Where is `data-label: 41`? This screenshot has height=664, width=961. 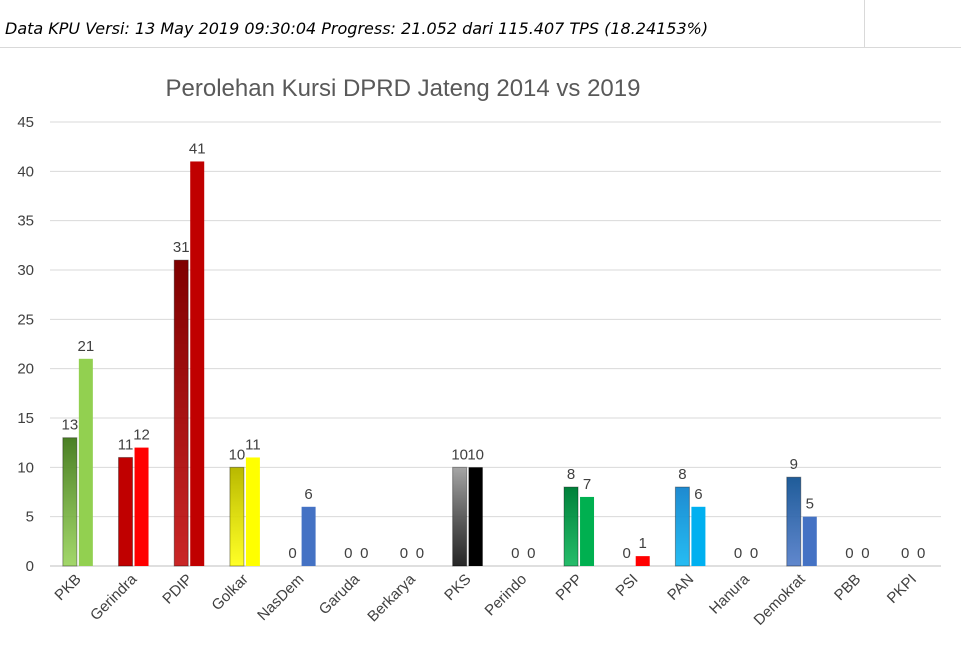
data-label: 41 is located at coordinates (197, 148).